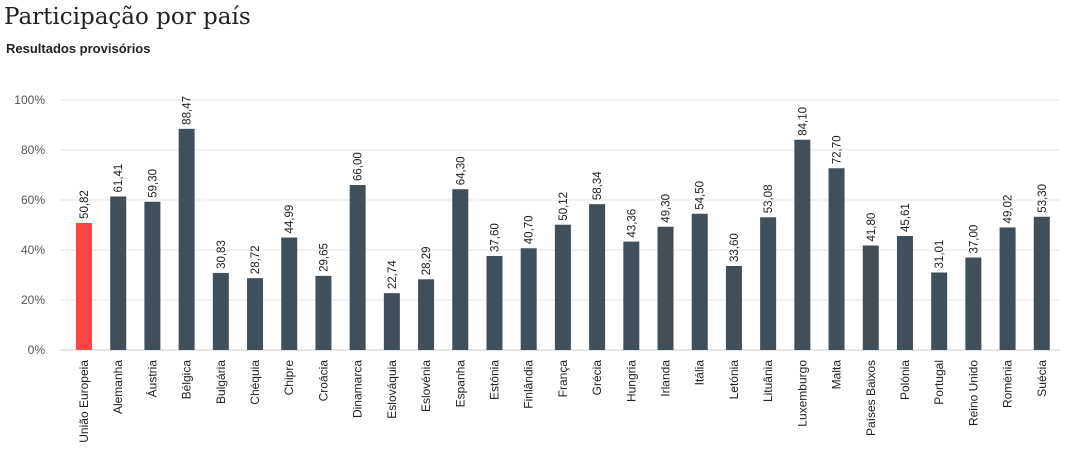 The image size is (1068, 459). Describe the element at coordinates (598, 185) in the screenshot. I see `bar-value-label: 58,34` at that location.